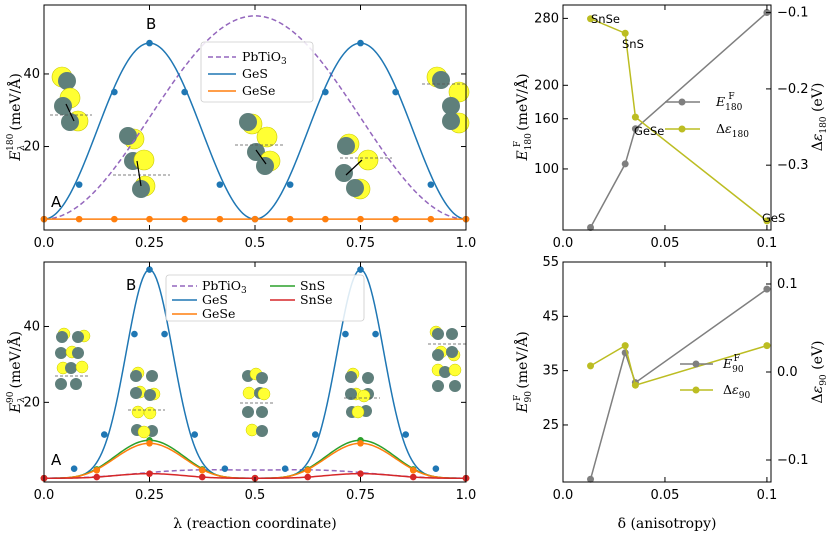 Image resolution: width=831 pixels, height=534 pixels. Describe the element at coordinates (258, 90) in the screenshot. I see `legend-label-gese: GeSe` at that location.